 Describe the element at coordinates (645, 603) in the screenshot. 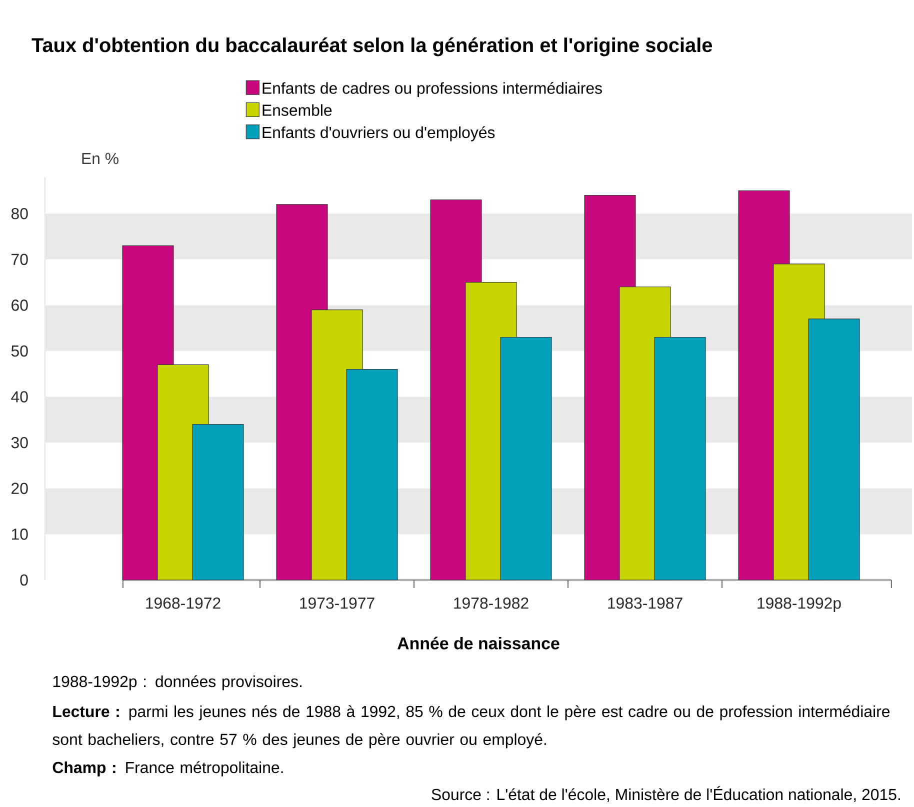

I see `x-tick-label: 1983-1987` at that location.